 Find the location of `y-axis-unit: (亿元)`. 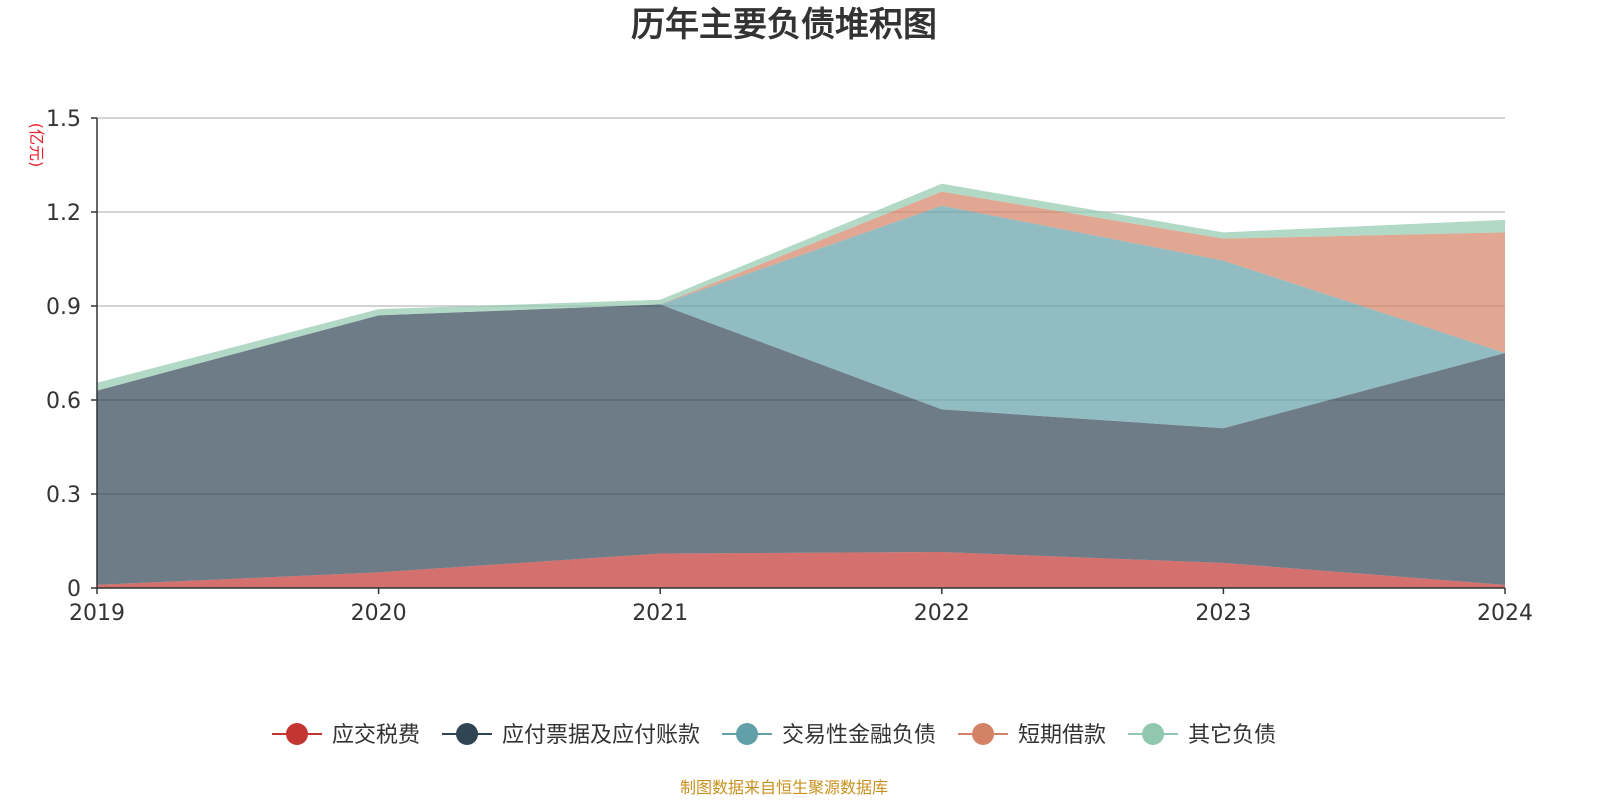

y-axis-unit: (亿元) is located at coordinates (36, 145).